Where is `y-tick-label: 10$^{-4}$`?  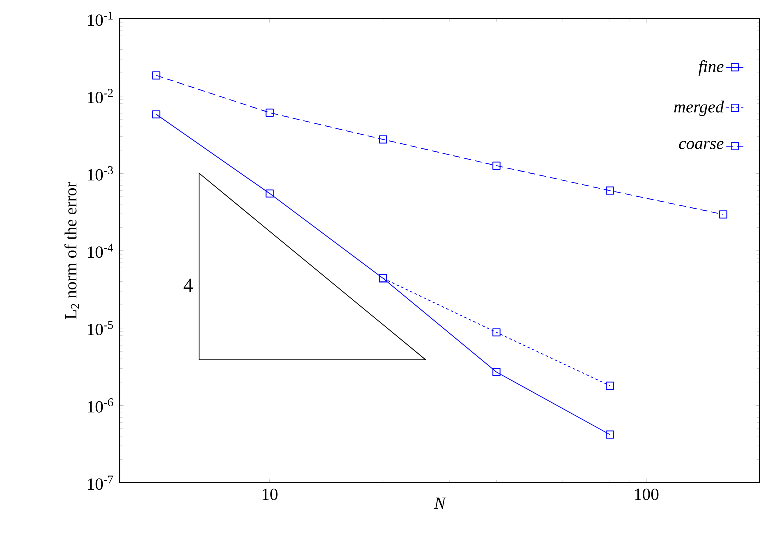 y-tick-label: 10$^{-4}$ is located at coordinates (101, 251).